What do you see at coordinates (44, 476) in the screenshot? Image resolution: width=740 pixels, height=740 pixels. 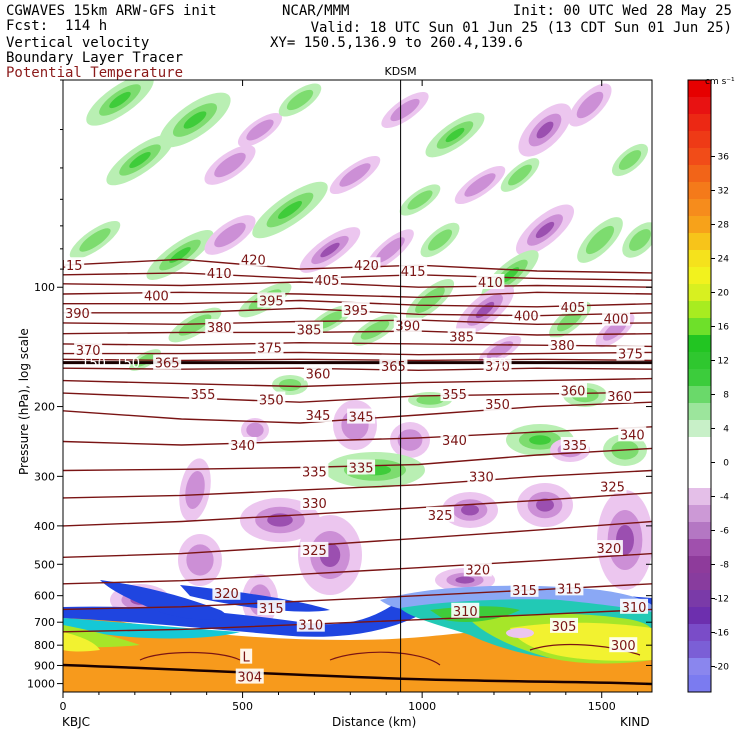 I see `y-tick-label: 300` at bounding box center [44, 476].